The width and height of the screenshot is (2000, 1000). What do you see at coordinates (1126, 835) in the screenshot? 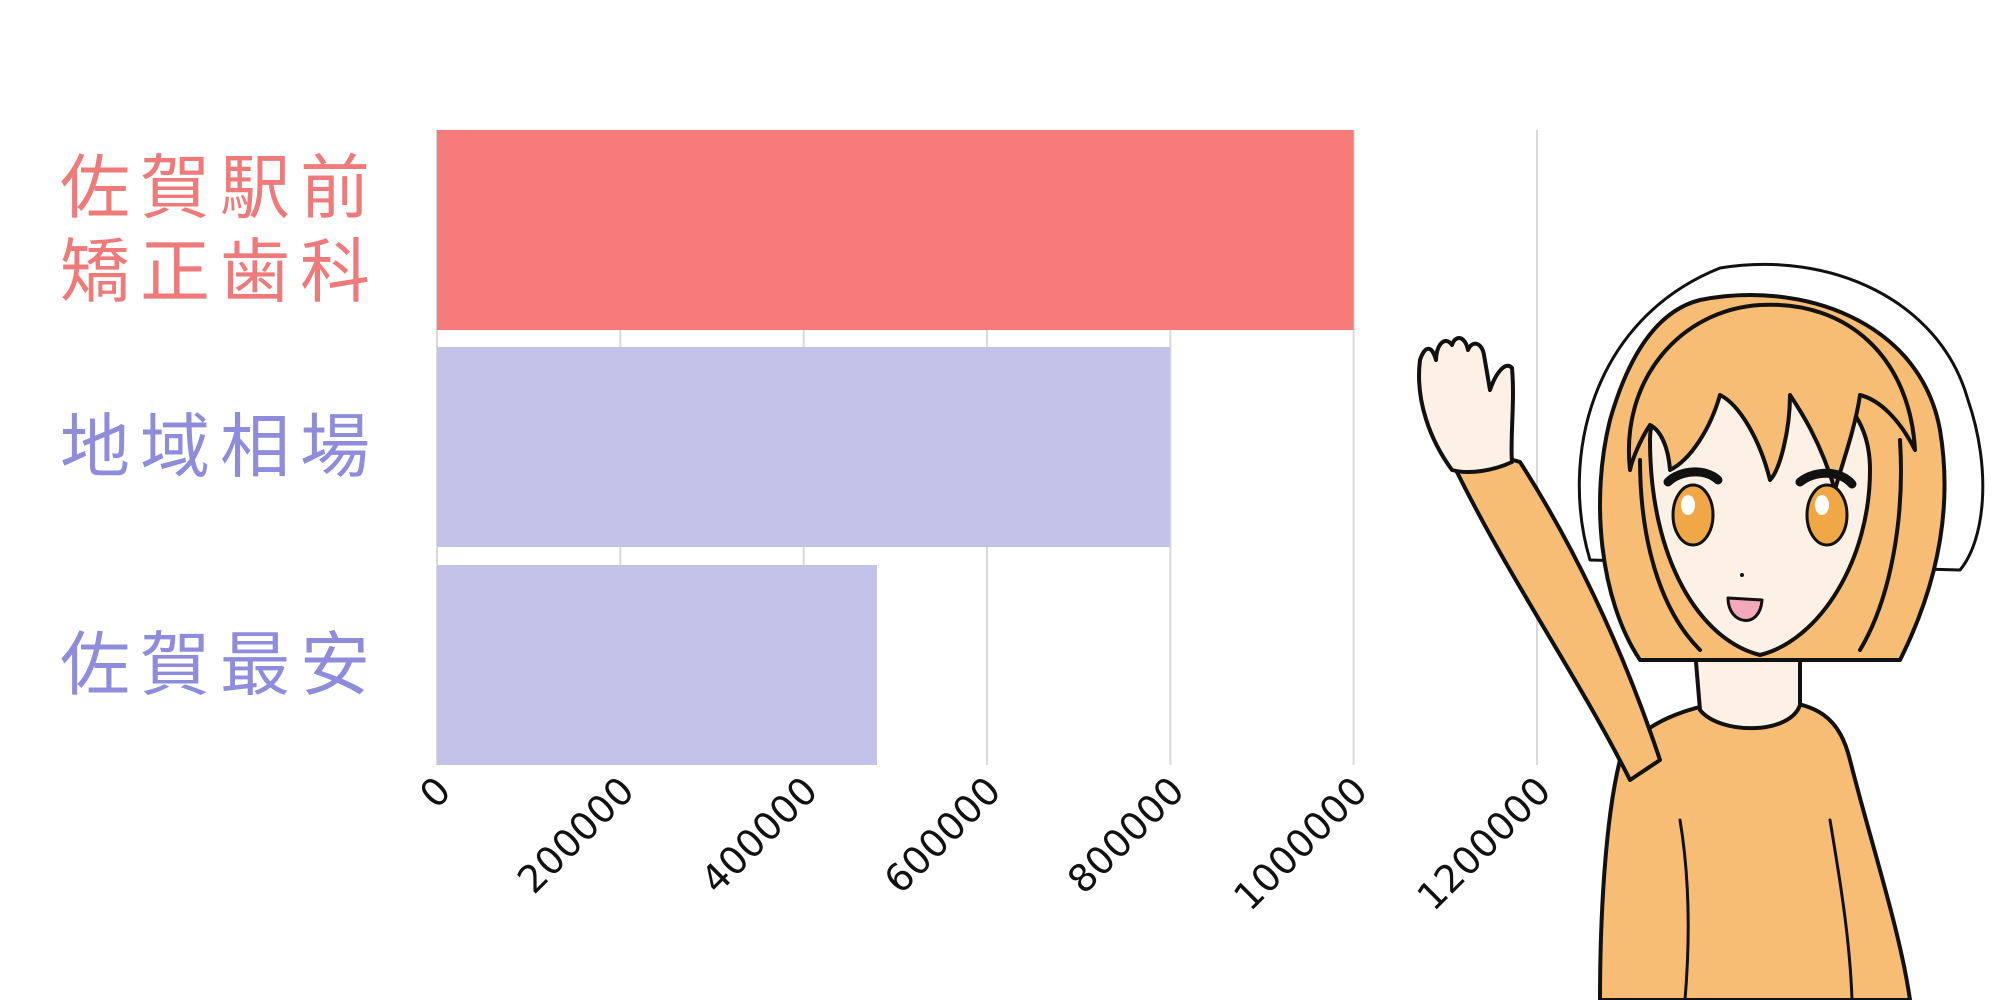
I see `x-tick-label: 800000` at bounding box center [1126, 835].